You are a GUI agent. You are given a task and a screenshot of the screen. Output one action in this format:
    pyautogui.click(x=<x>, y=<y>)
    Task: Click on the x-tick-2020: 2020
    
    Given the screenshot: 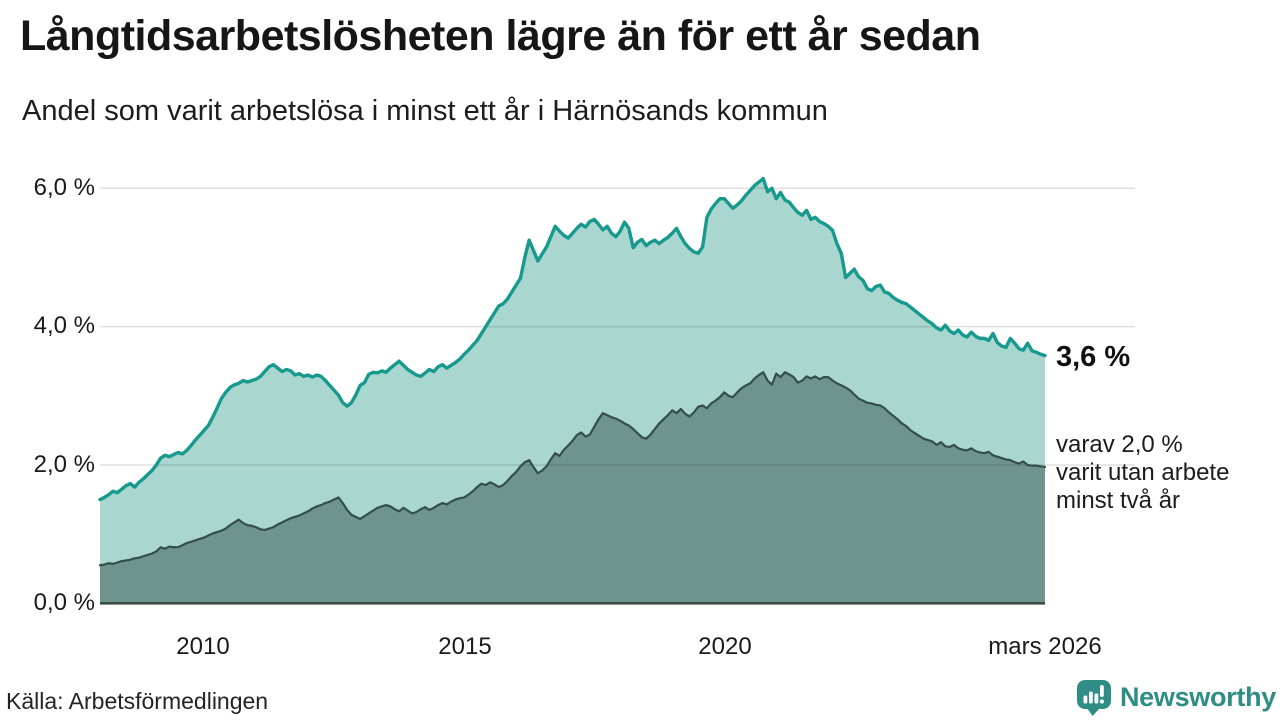 What is the action you would take?
    pyautogui.click(x=725, y=646)
    